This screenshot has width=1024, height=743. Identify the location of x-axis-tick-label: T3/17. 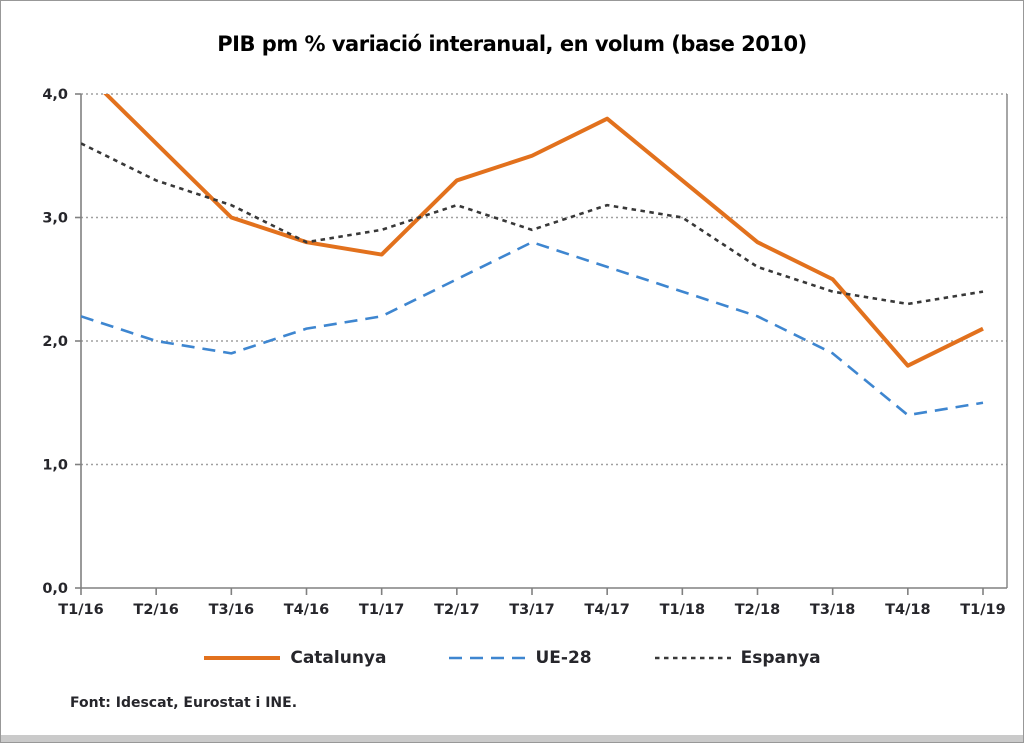
(531, 610).